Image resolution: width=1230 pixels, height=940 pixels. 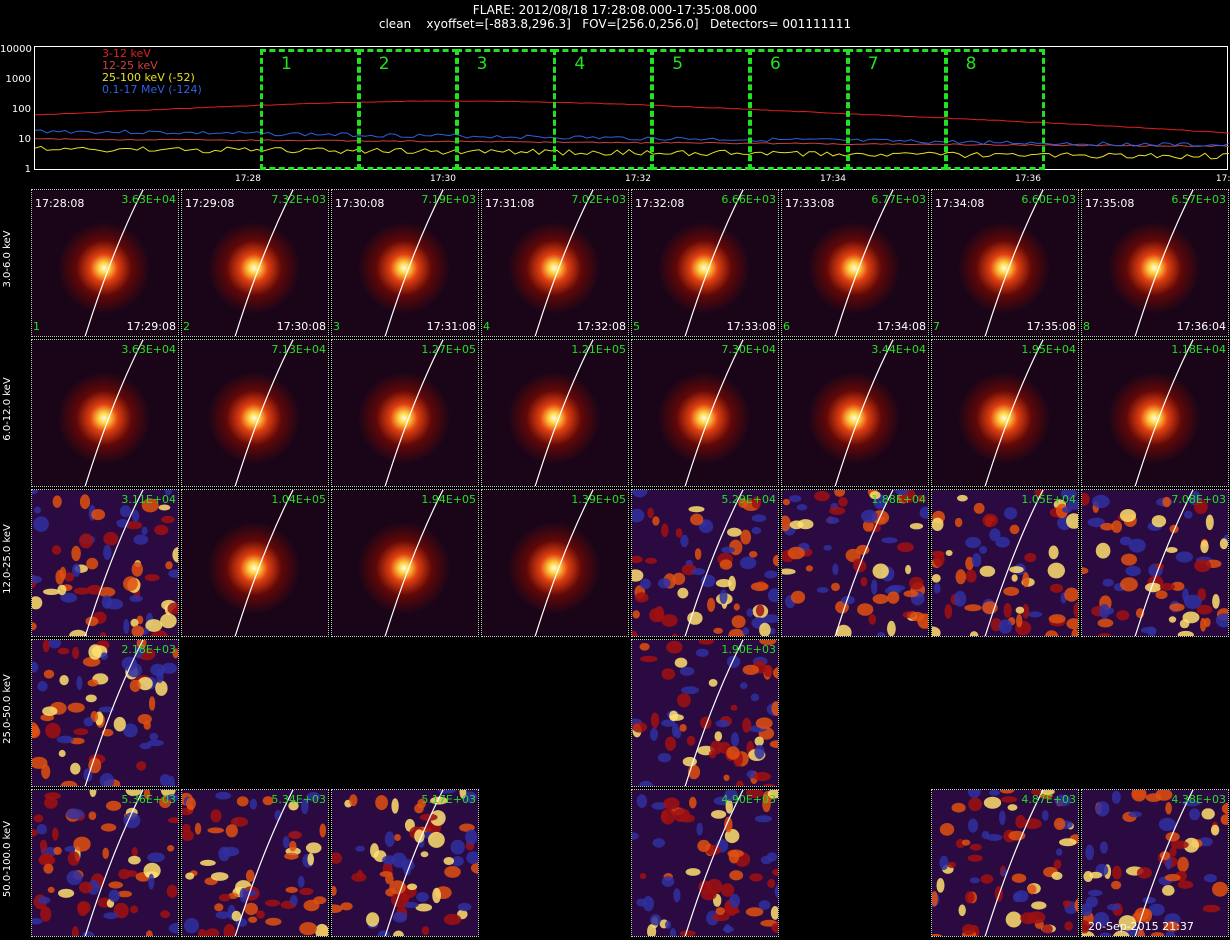 What do you see at coordinates (555, 413) in the screenshot?
I see `image-panel: 1.21E+05` at bounding box center [555, 413].